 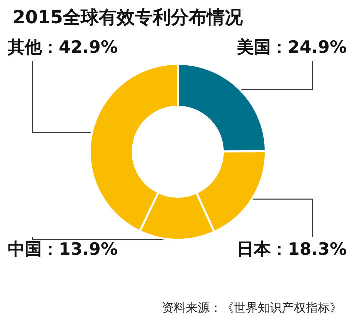 What do you see at coordinates (63, 250) in the screenshot?
I see `slice-label: 中国：13.9%` at bounding box center [63, 250].